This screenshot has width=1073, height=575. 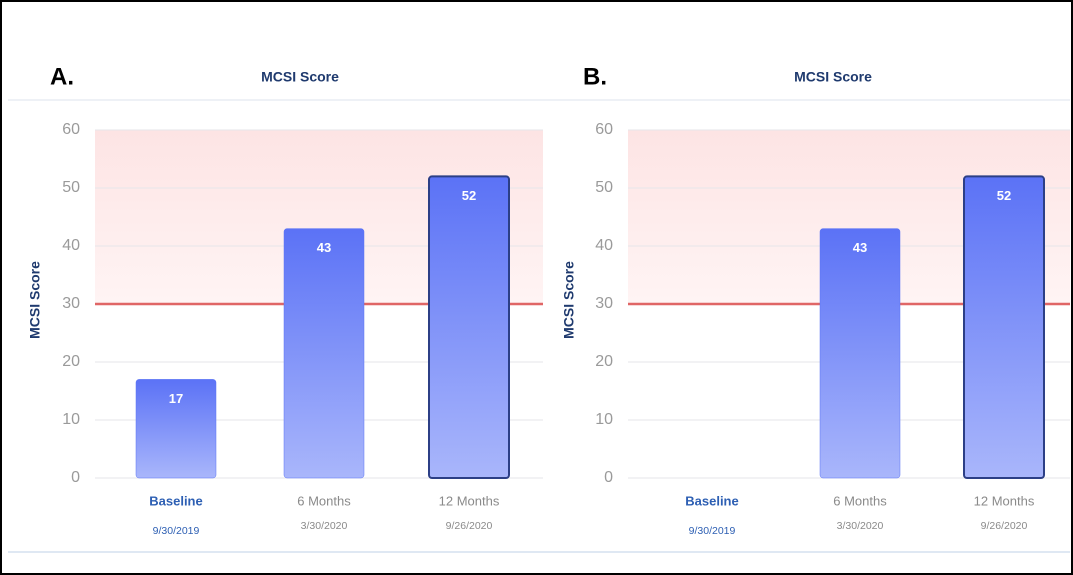 I want to click on panel-label: B., so click(x=595, y=76).